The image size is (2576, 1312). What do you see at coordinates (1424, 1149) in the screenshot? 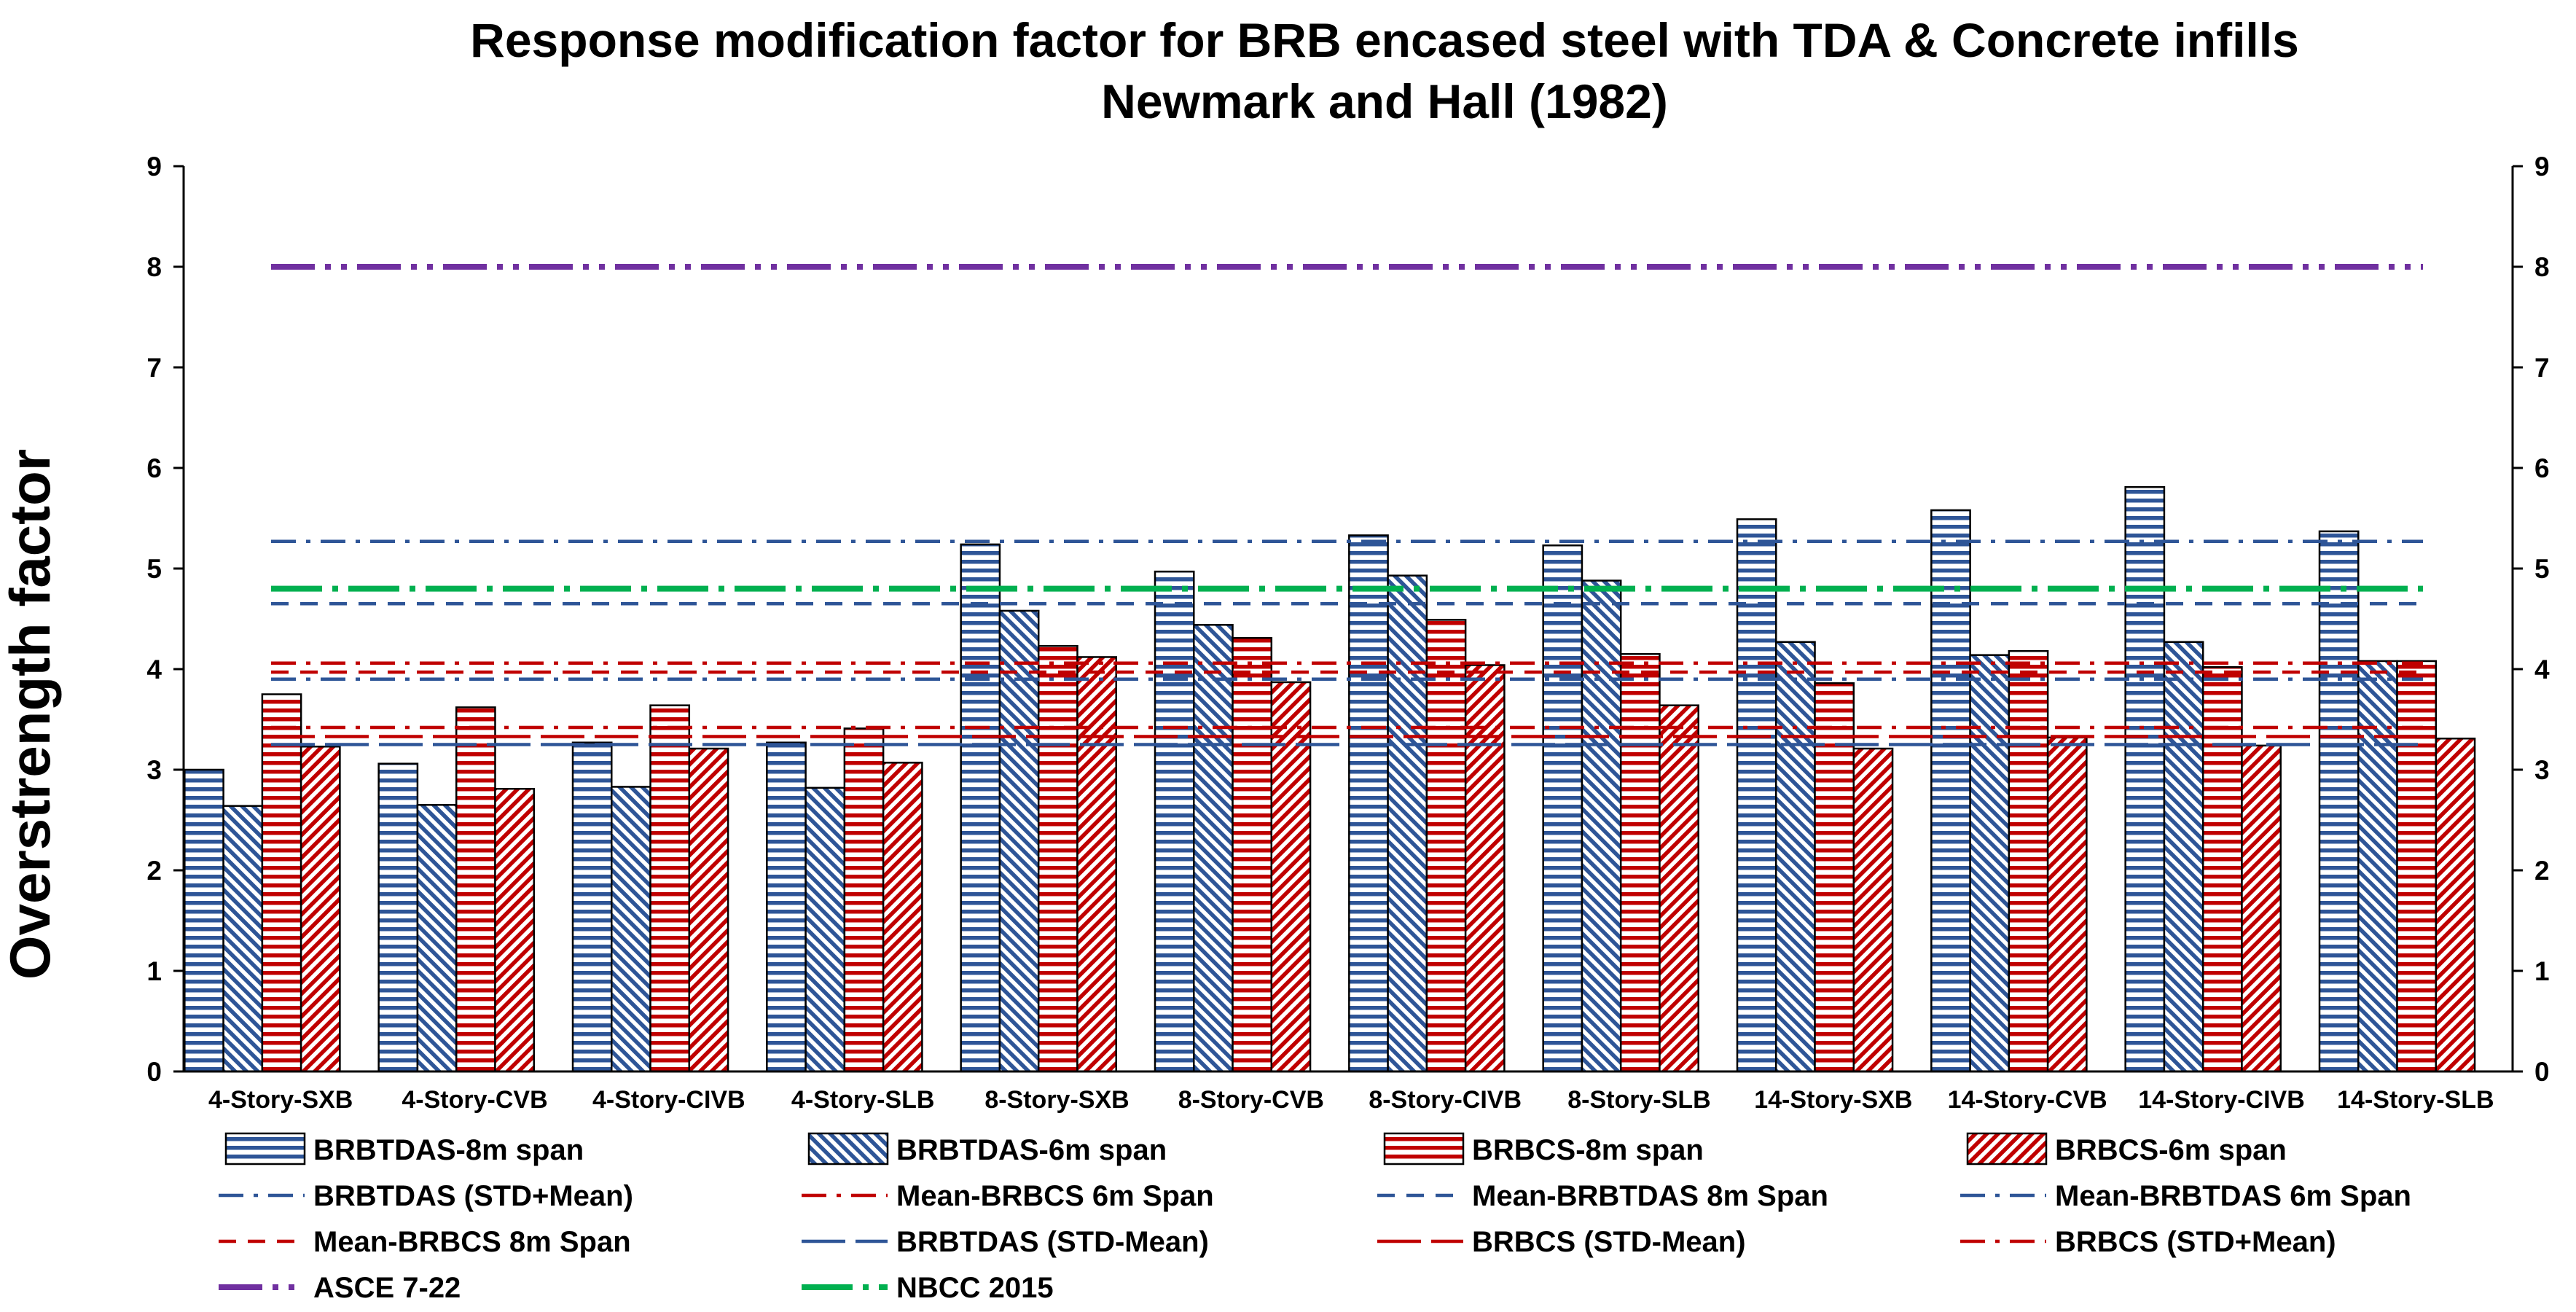
I see `legend-swatch-brbcs-8m-span` at bounding box center [1424, 1149].